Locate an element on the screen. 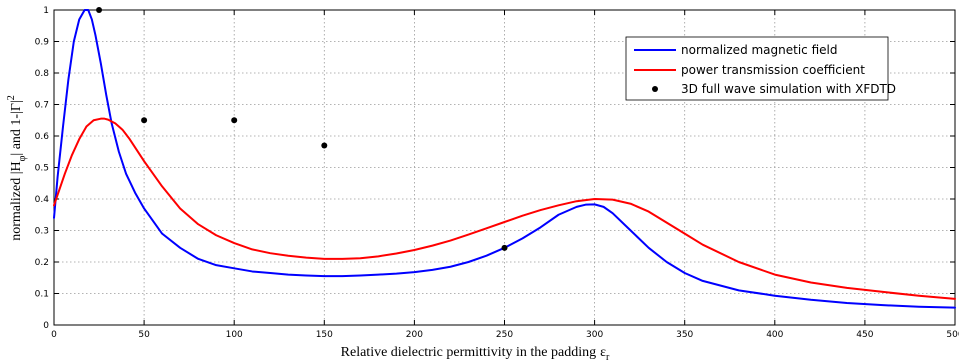 Image resolution: width=959 pixels, height=360 pixels. y-tick-label: 0.6 is located at coordinates (42, 137).